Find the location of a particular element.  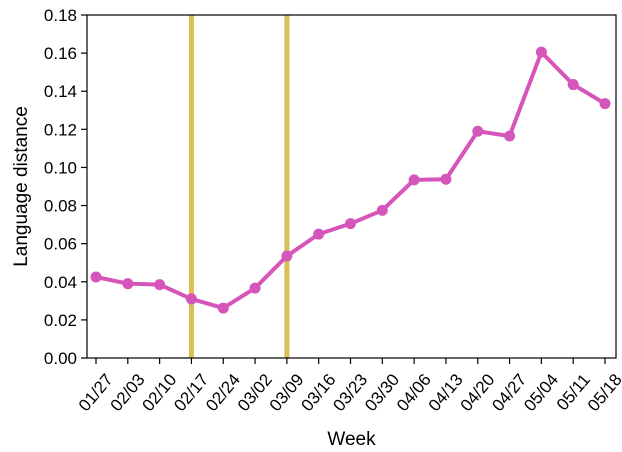

y-tick-label: 0.02 is located at coordinates (60, 320).